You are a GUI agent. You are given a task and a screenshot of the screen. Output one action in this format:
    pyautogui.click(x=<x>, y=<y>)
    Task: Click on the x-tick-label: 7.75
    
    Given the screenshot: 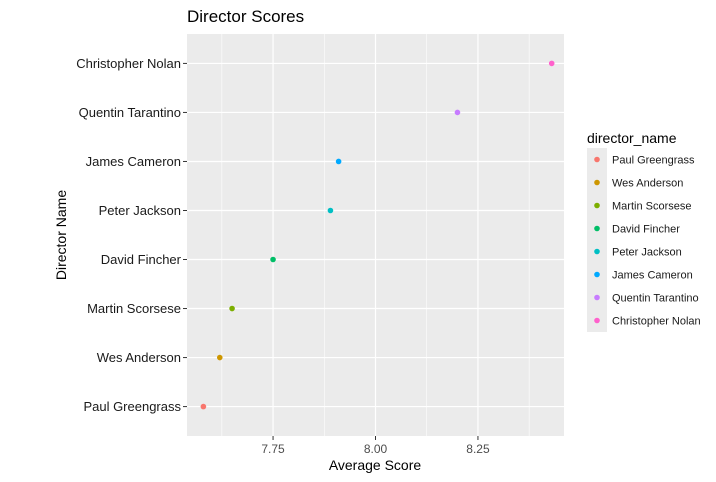 What is the action you would take?
    pyautogui.click(x=273, y=449)
    